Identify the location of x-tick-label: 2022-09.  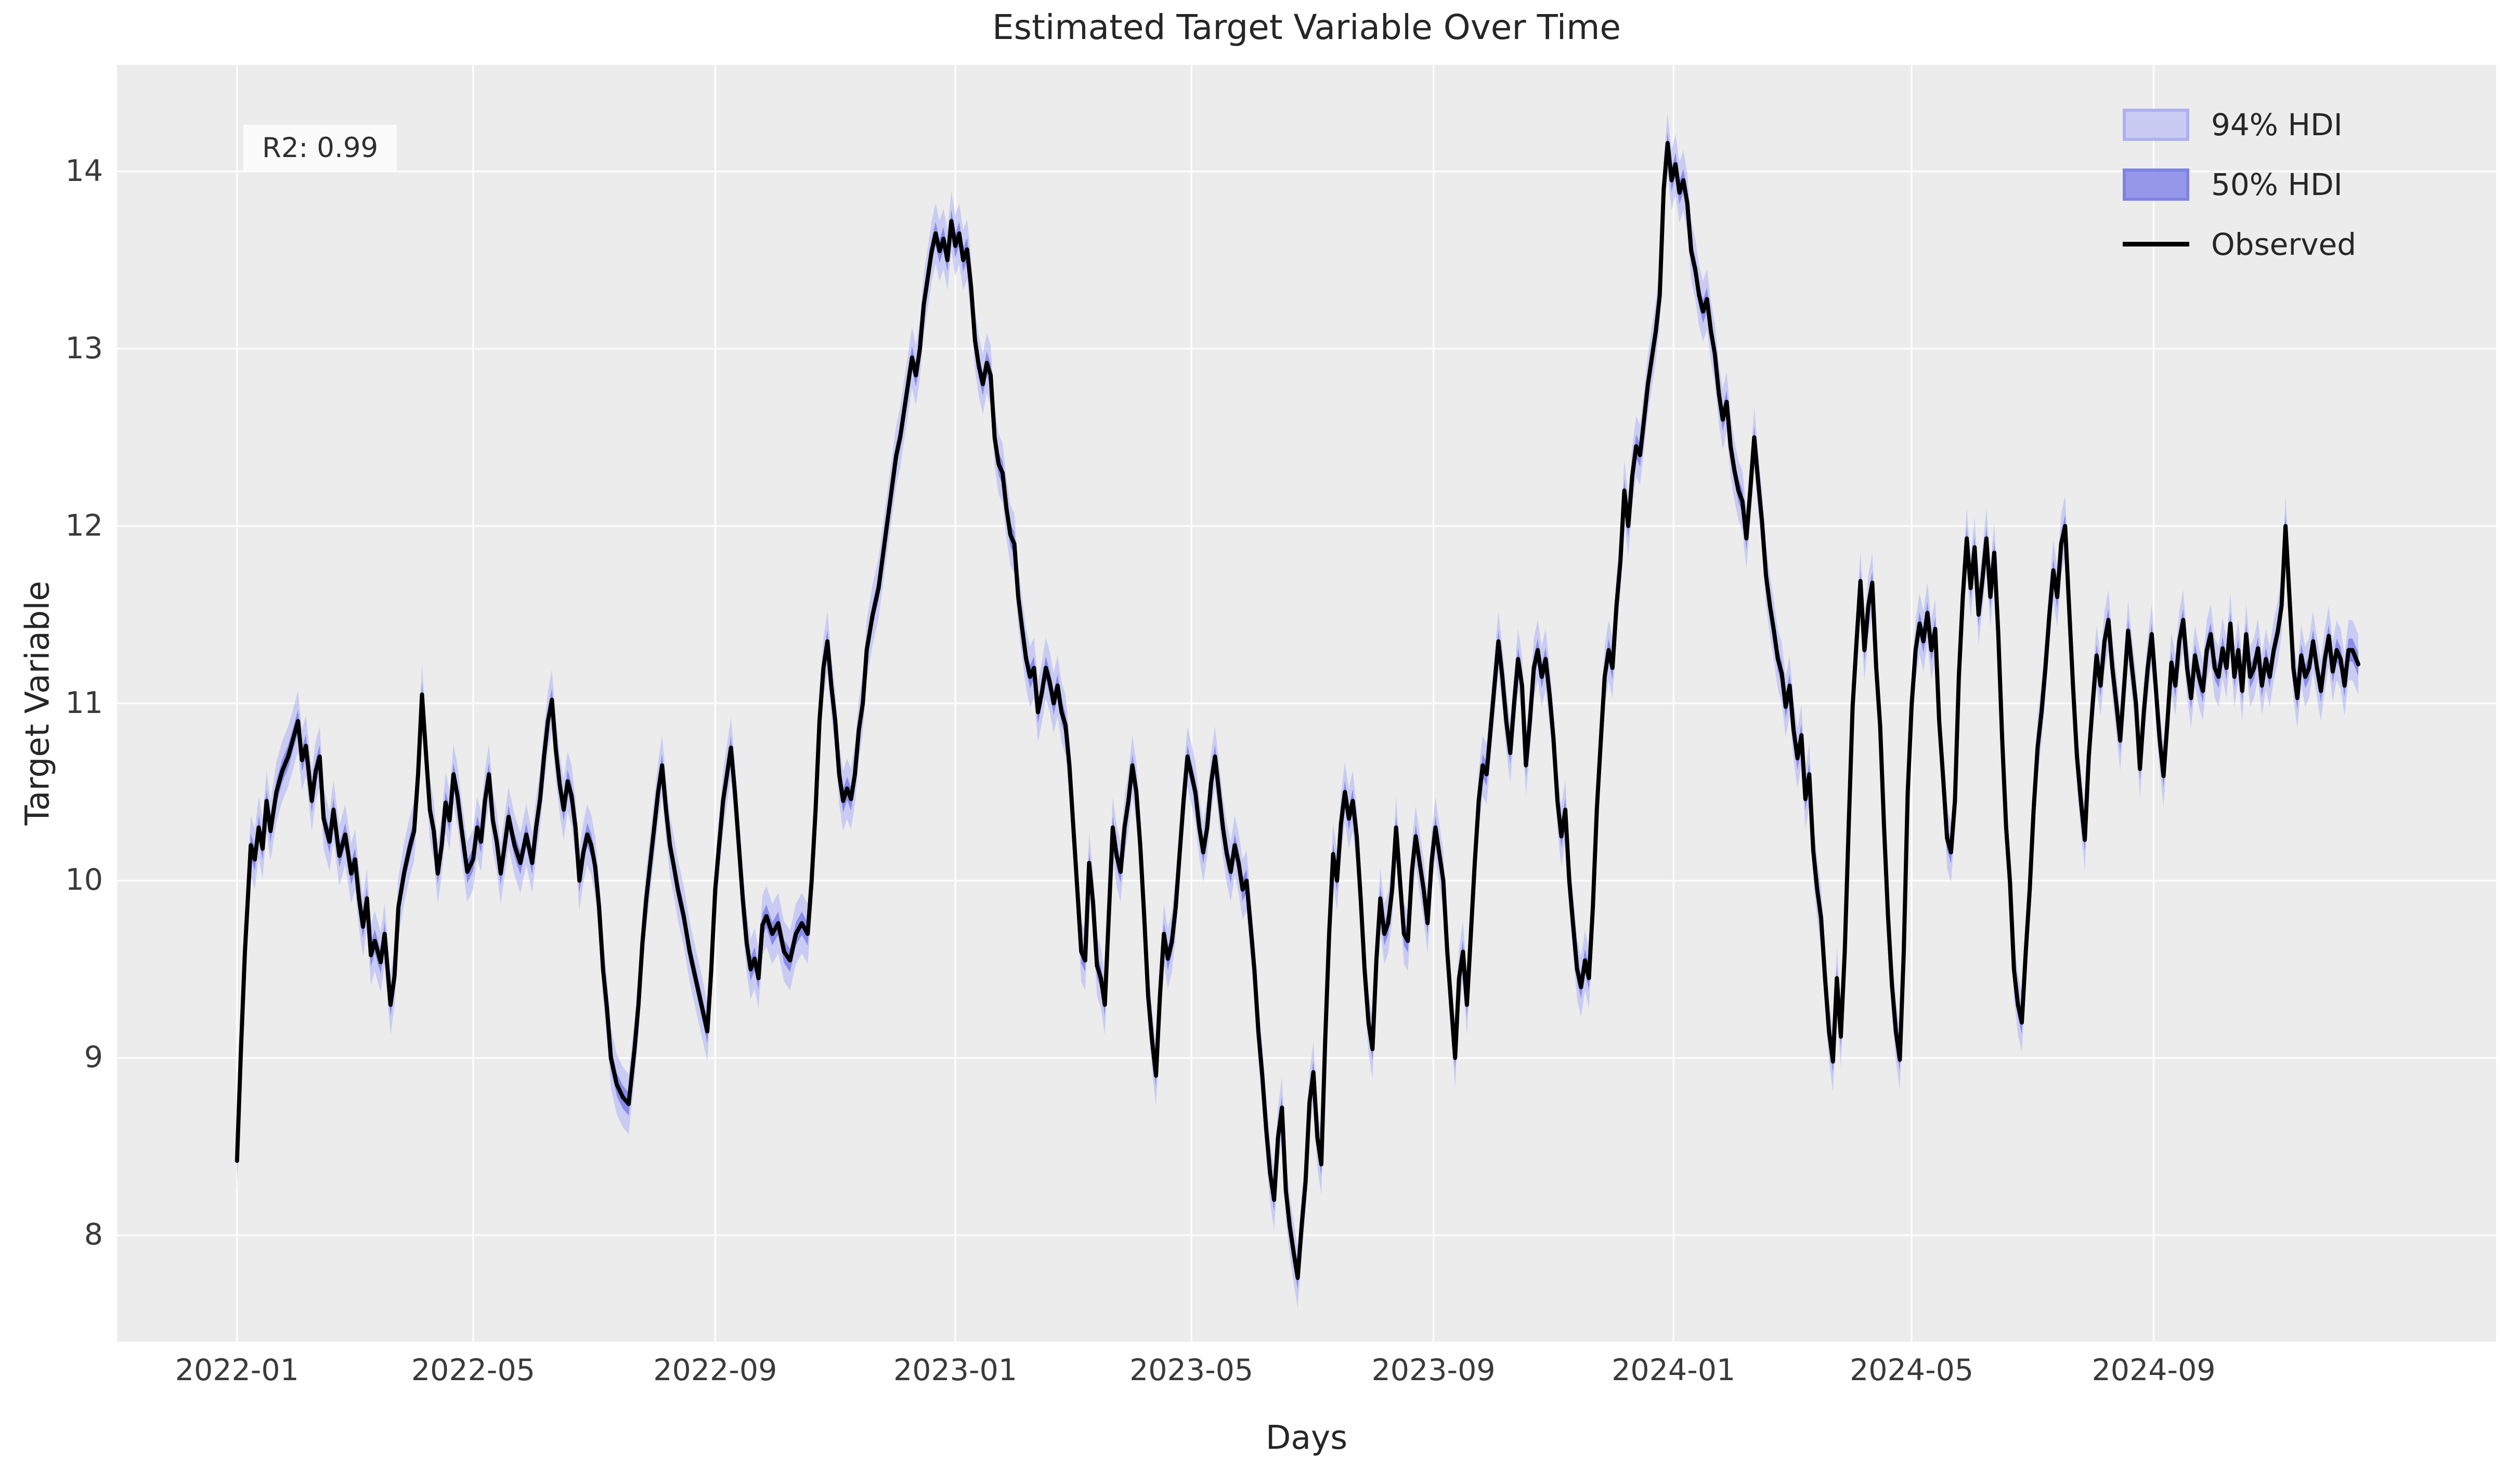
(715, 1370).